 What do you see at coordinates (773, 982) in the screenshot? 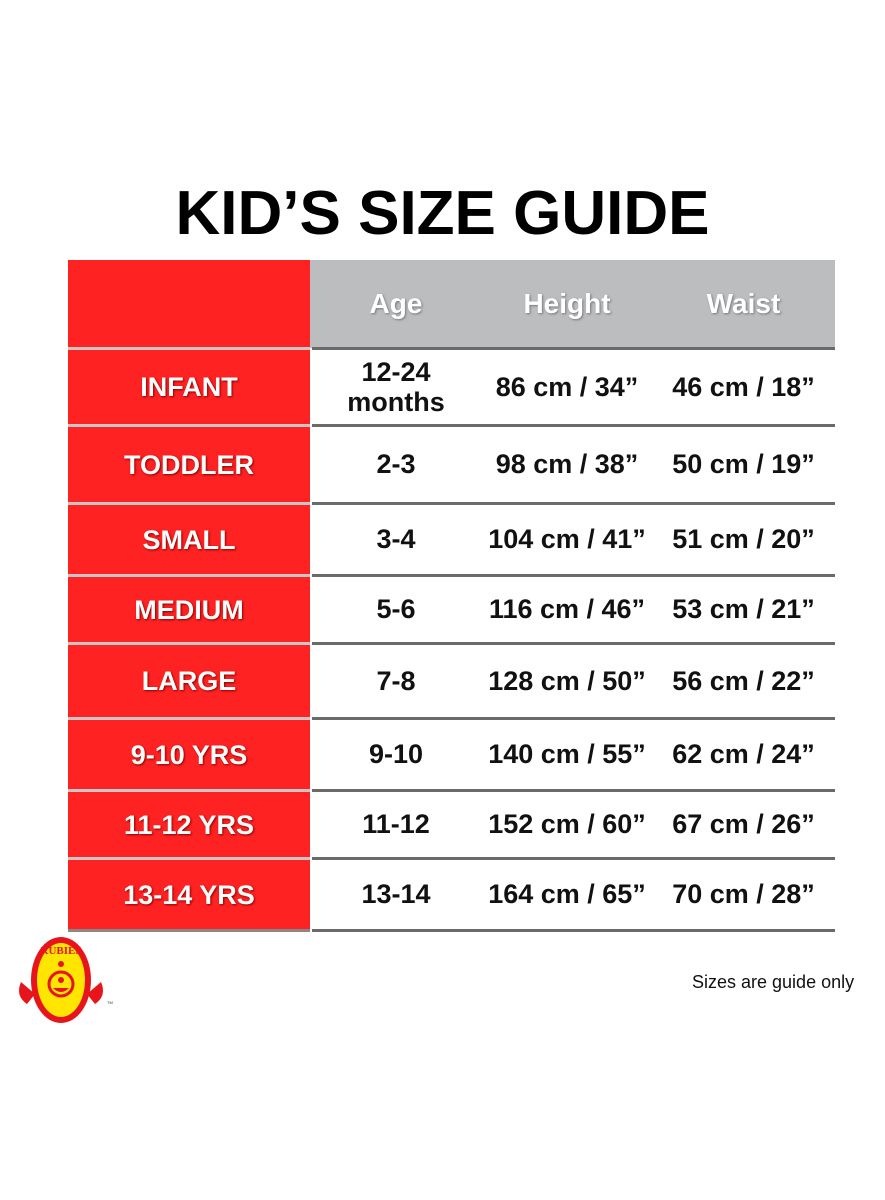
I see `disclaimer-note: Sizes are guide only` at bounding box center [773, 982].